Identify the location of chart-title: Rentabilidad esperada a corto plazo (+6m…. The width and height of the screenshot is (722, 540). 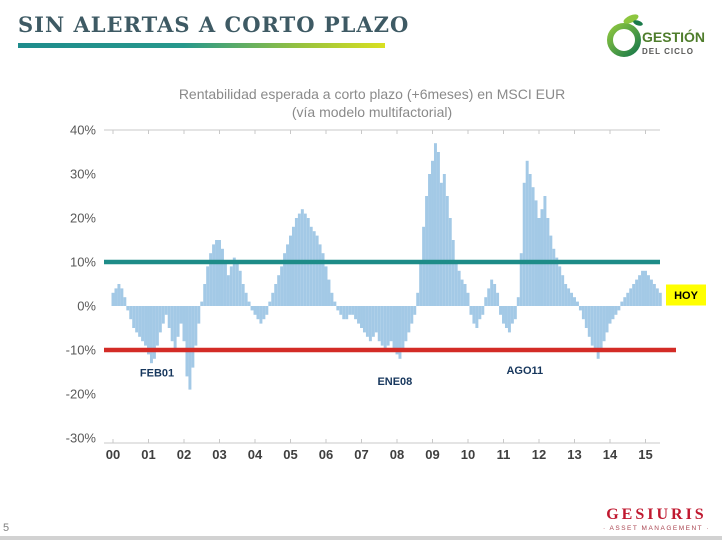
(372, 103).